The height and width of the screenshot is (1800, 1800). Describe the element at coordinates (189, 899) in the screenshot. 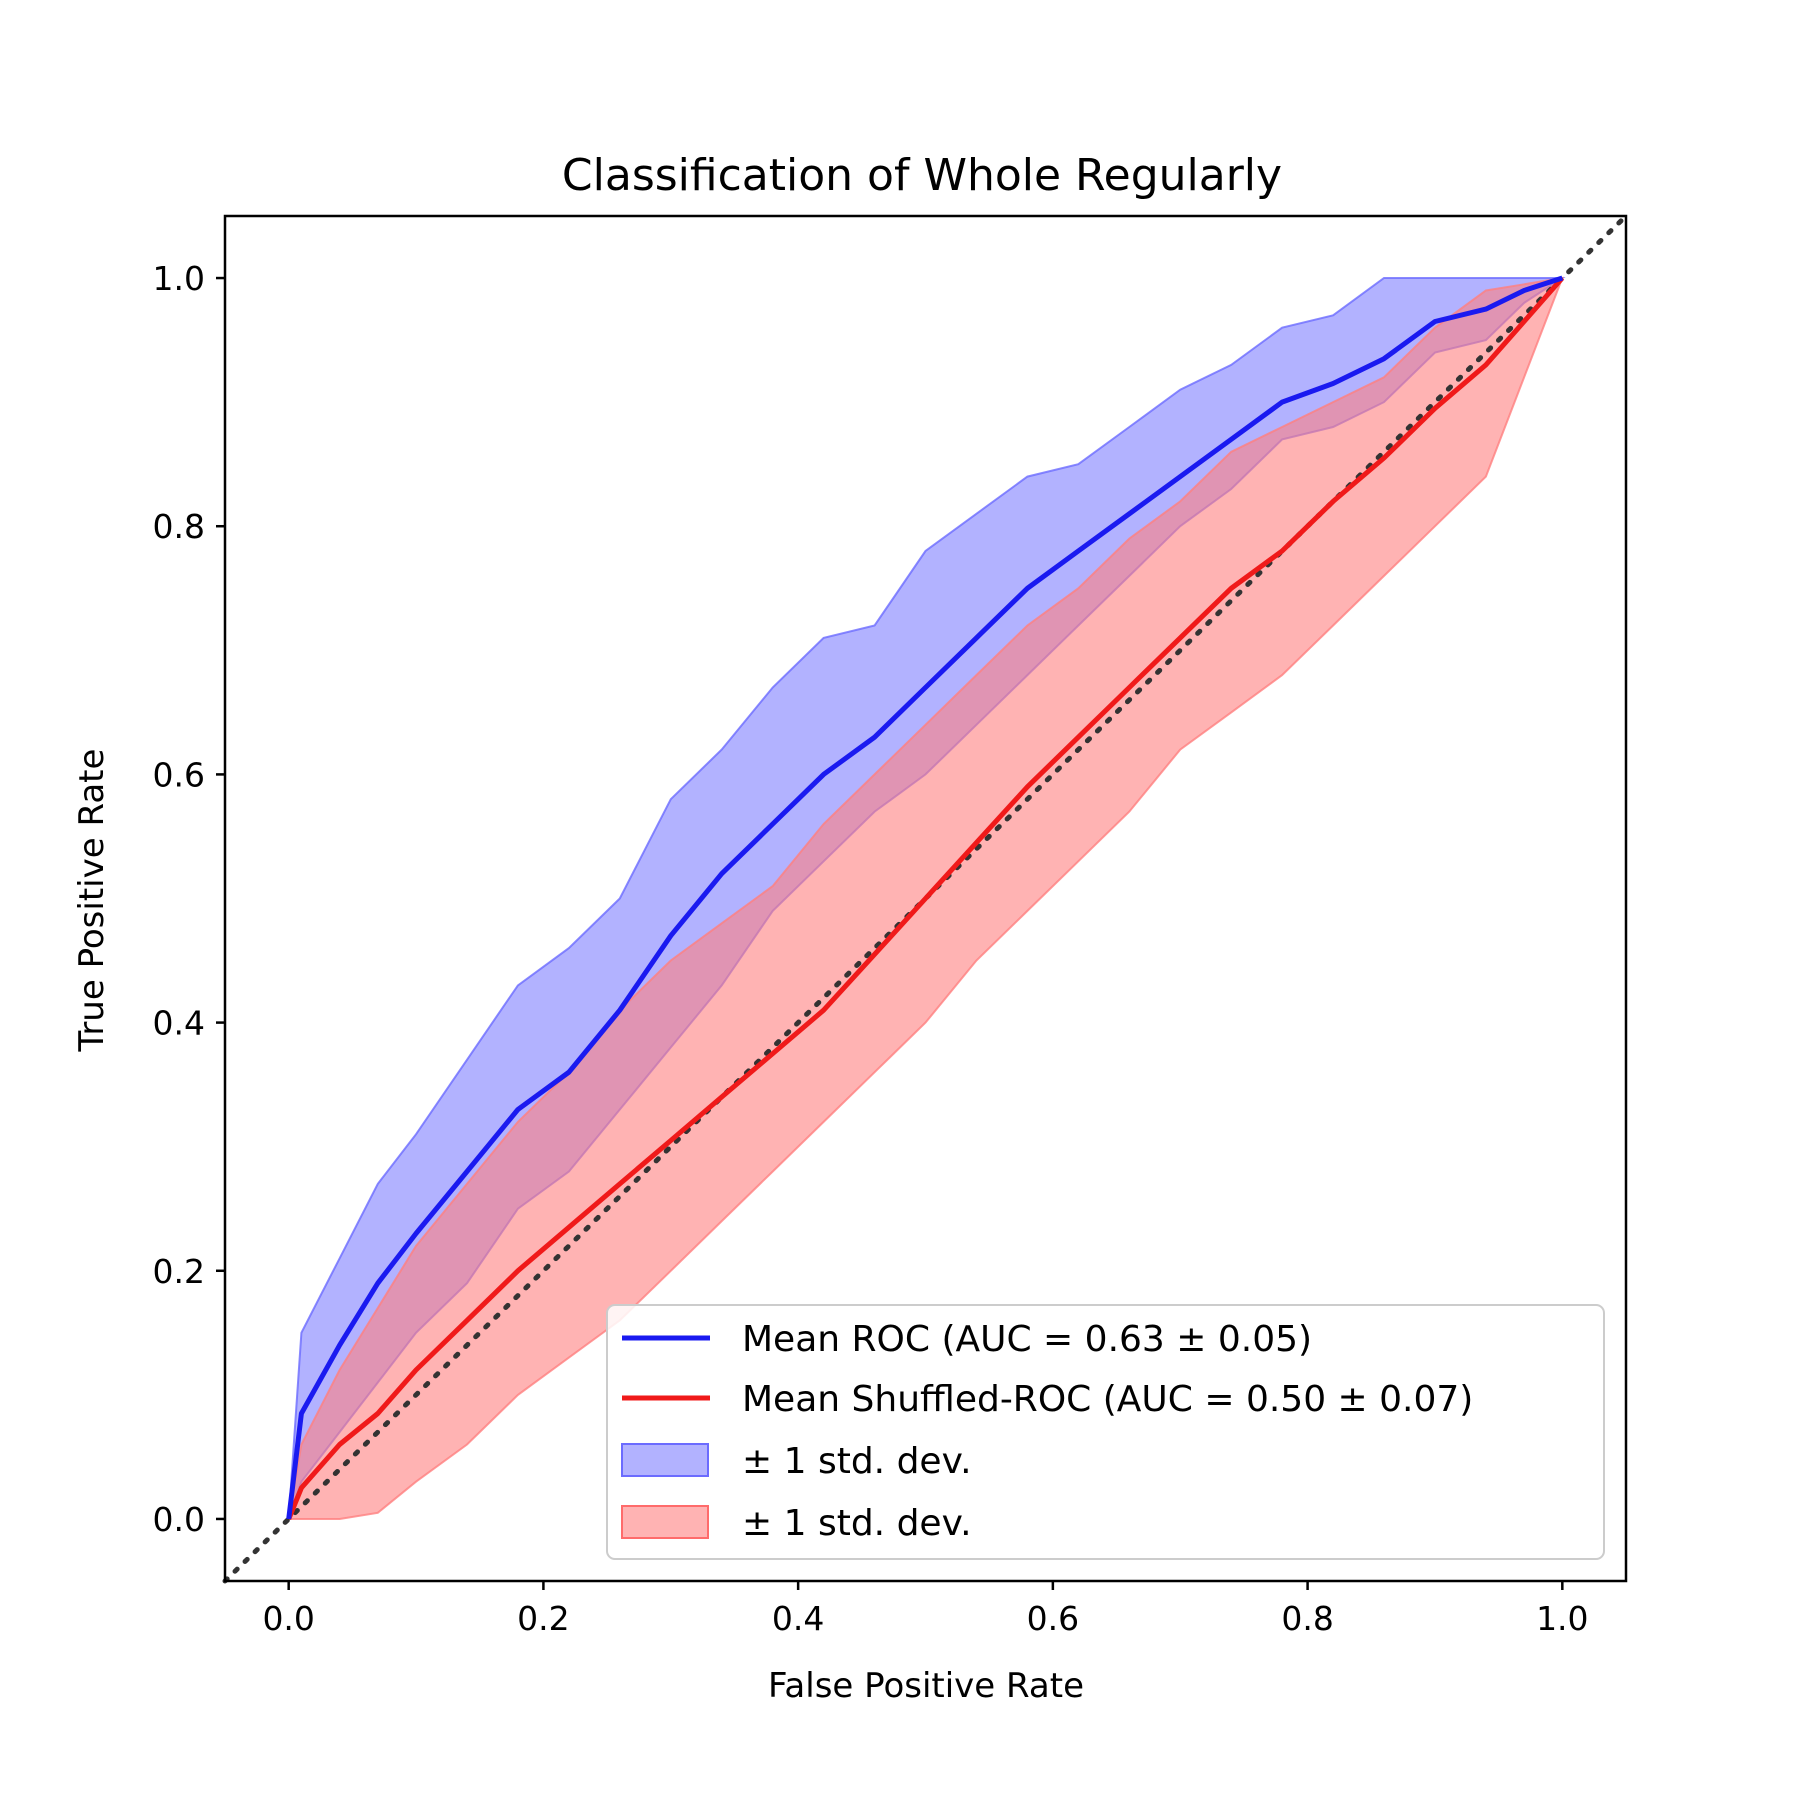

I see `y-axis: 0.0 0.2 0.4 0.6 0.8 1.0` at that location.